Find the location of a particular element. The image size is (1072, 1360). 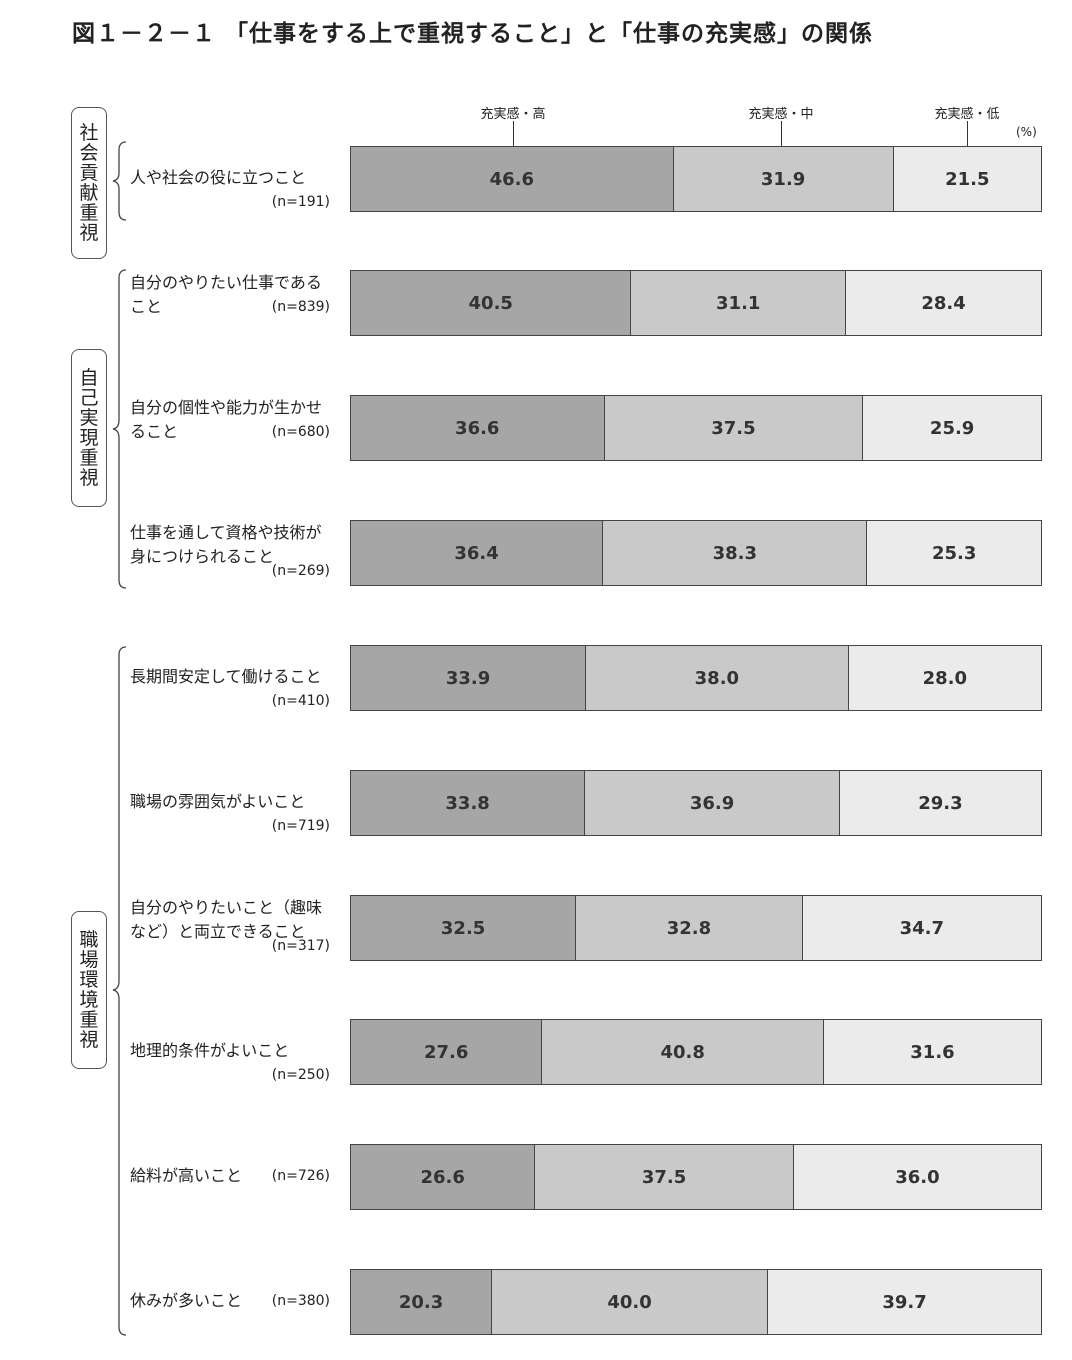

row-label: 自分の個性や能力が生かせ ること (n=680) is located at coordinates (236, 424).